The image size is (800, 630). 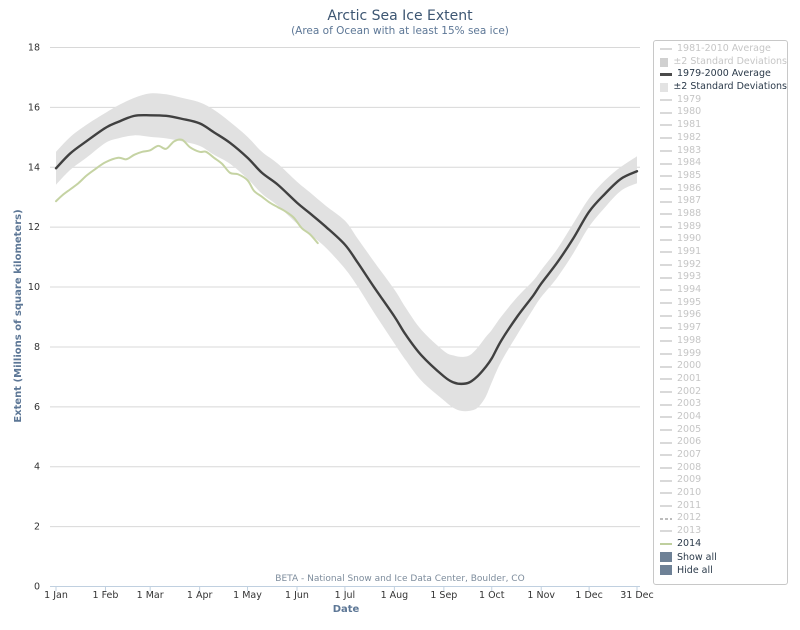 I want to click on y-tick-label: 4, so click(x=37, y=467).